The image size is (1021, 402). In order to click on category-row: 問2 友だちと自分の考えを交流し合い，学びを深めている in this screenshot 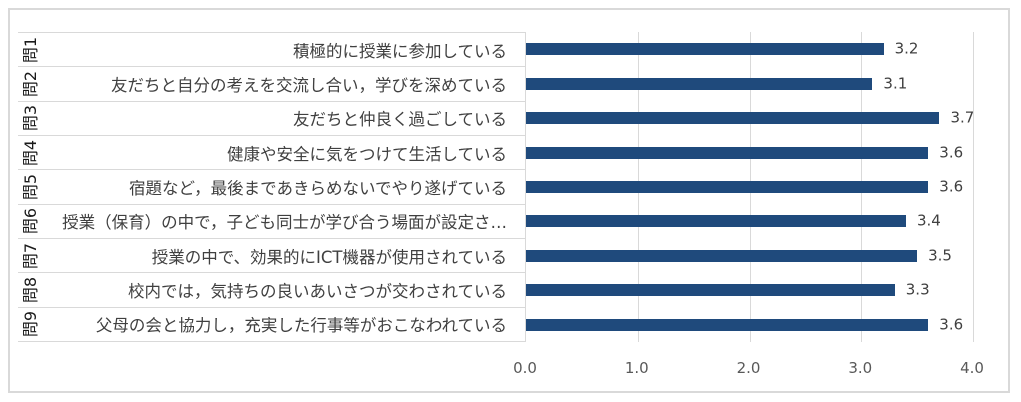, I will do `click(271, 83)`.